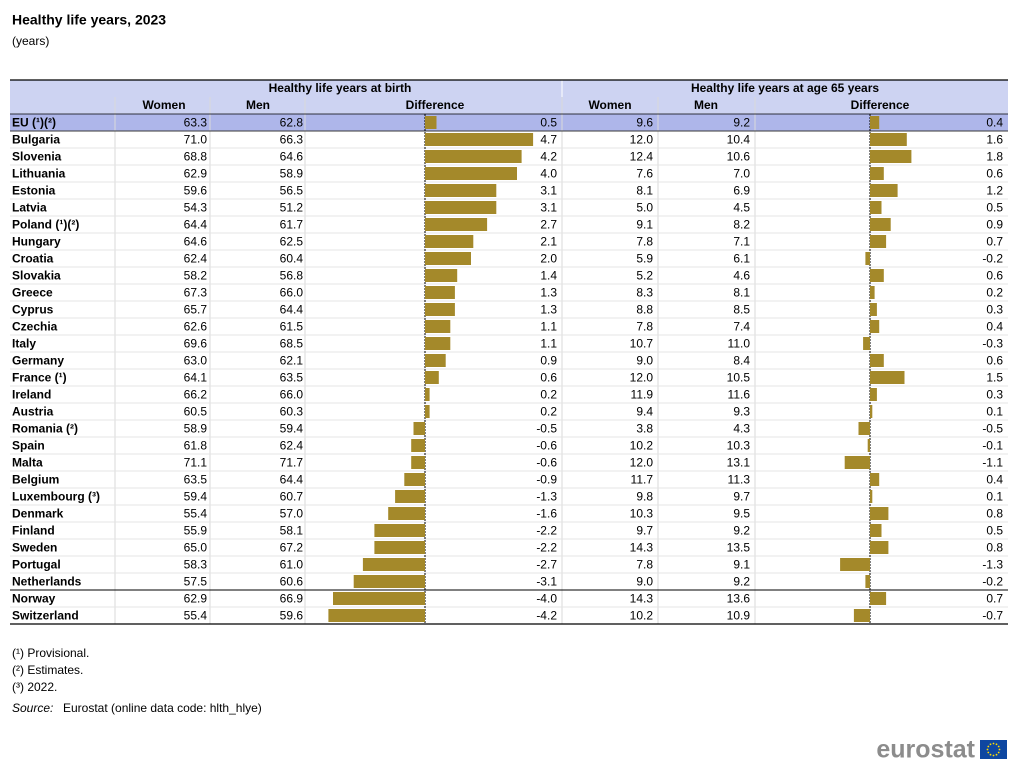  Describe the element at coordinates (739, 344) in the screenshot. I see `cell-value: 11.0` at that location.